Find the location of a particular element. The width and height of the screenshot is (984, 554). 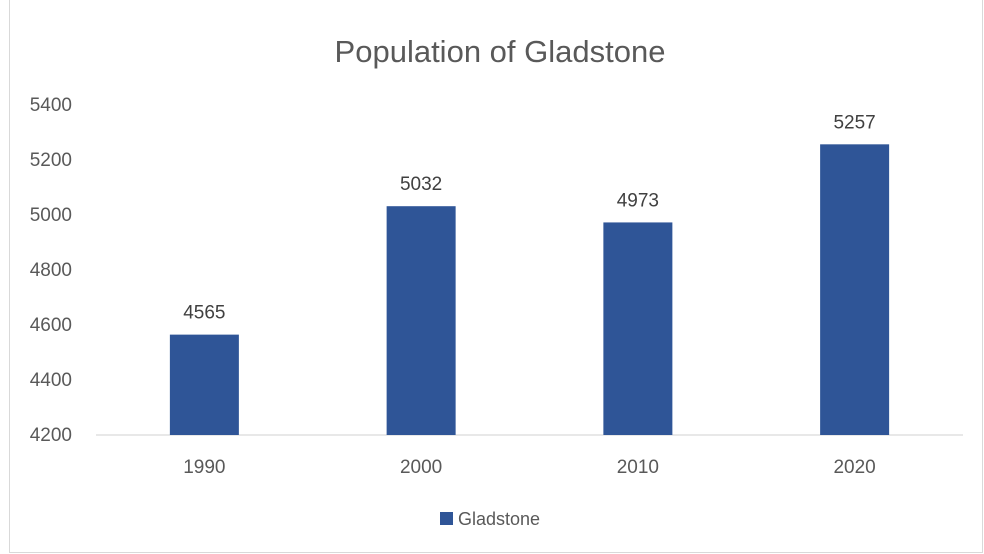

legend: Gladstone is located at coordinates (490, 519).